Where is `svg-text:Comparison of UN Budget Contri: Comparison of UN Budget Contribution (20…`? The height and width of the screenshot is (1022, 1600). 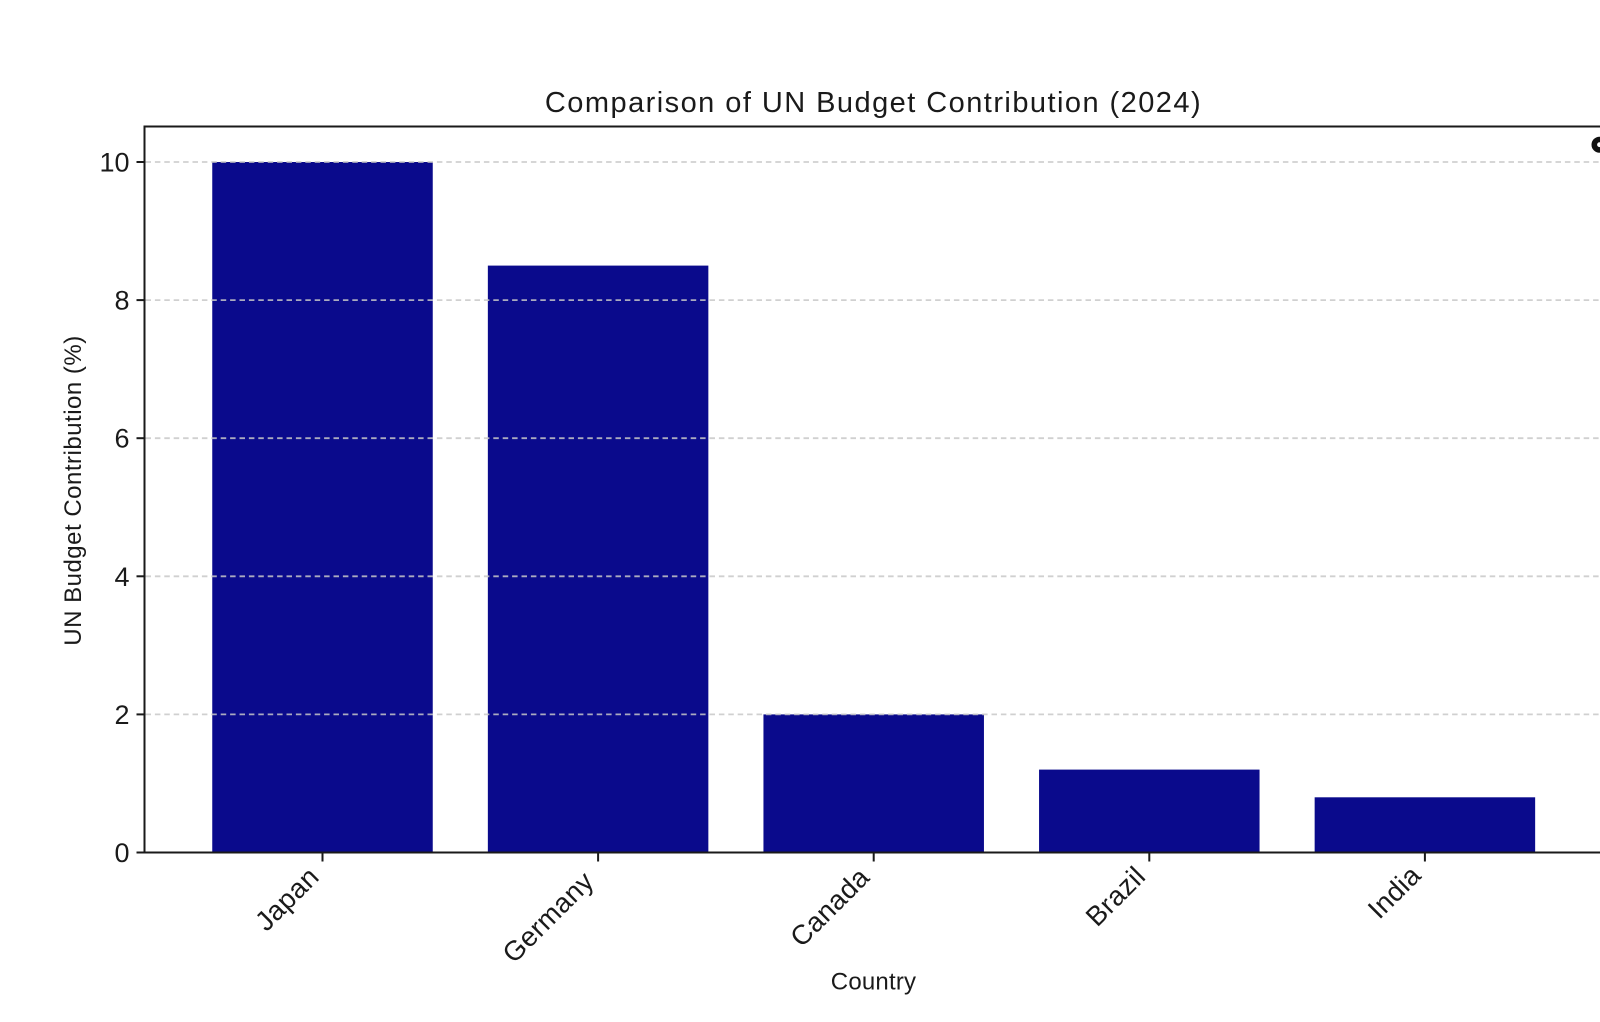 svg-text:Comparison of UN Budget Contri: Comparison of UN Budget Contribution (20… is located at coordinates (873, 103).